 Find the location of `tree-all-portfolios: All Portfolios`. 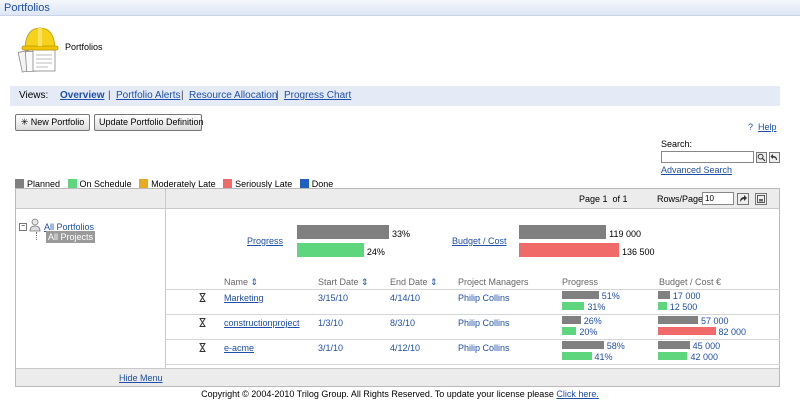

tree-all-portfolios: All Portfolios is located at coordinates (69, 227).